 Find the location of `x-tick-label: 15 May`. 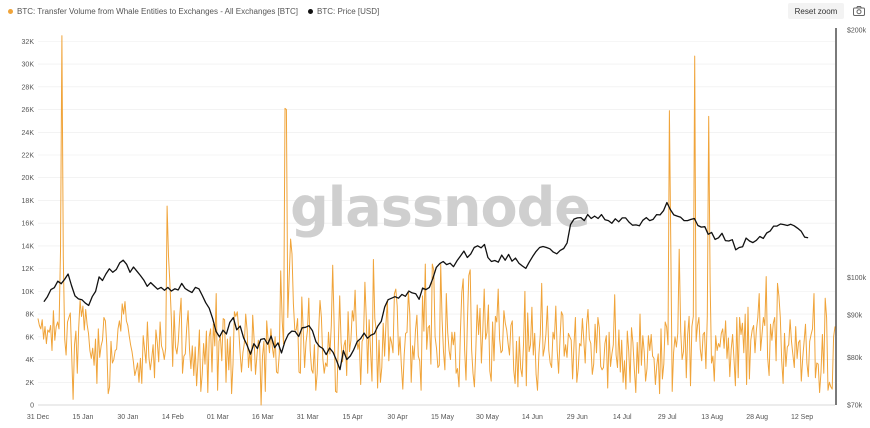

x-tick-label: 15 May is located at coordinates (442, 417).